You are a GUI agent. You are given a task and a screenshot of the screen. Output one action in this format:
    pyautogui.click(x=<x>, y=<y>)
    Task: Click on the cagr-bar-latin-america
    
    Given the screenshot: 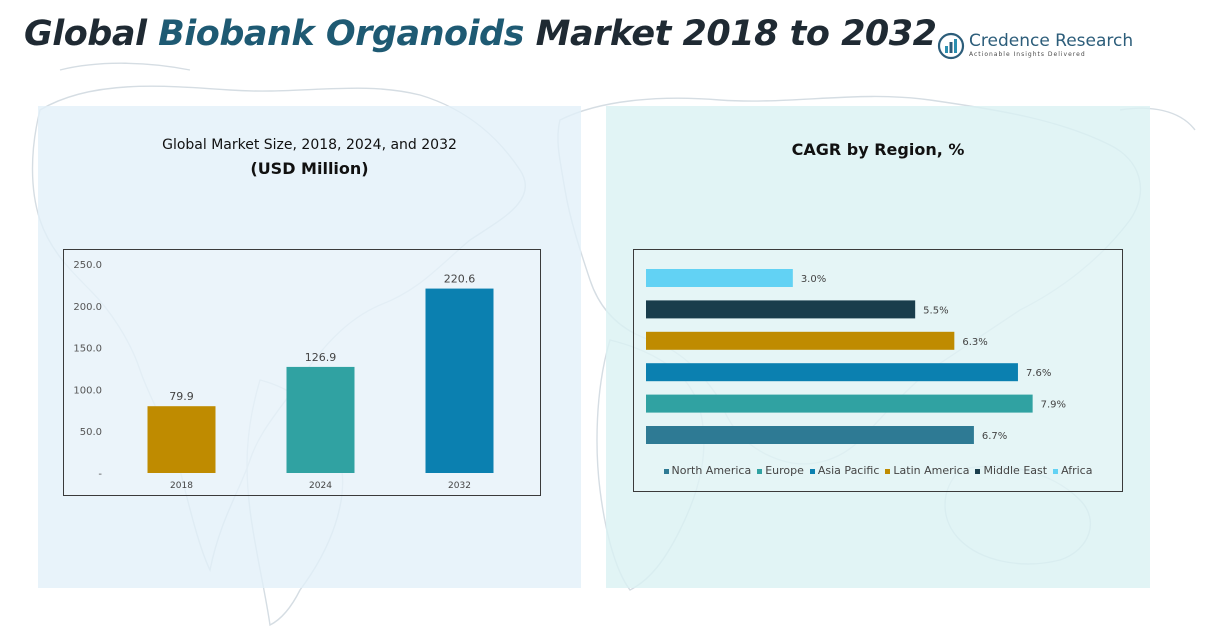 What is the action you would take?
    pyautogui.click(x=800, y=340)
    